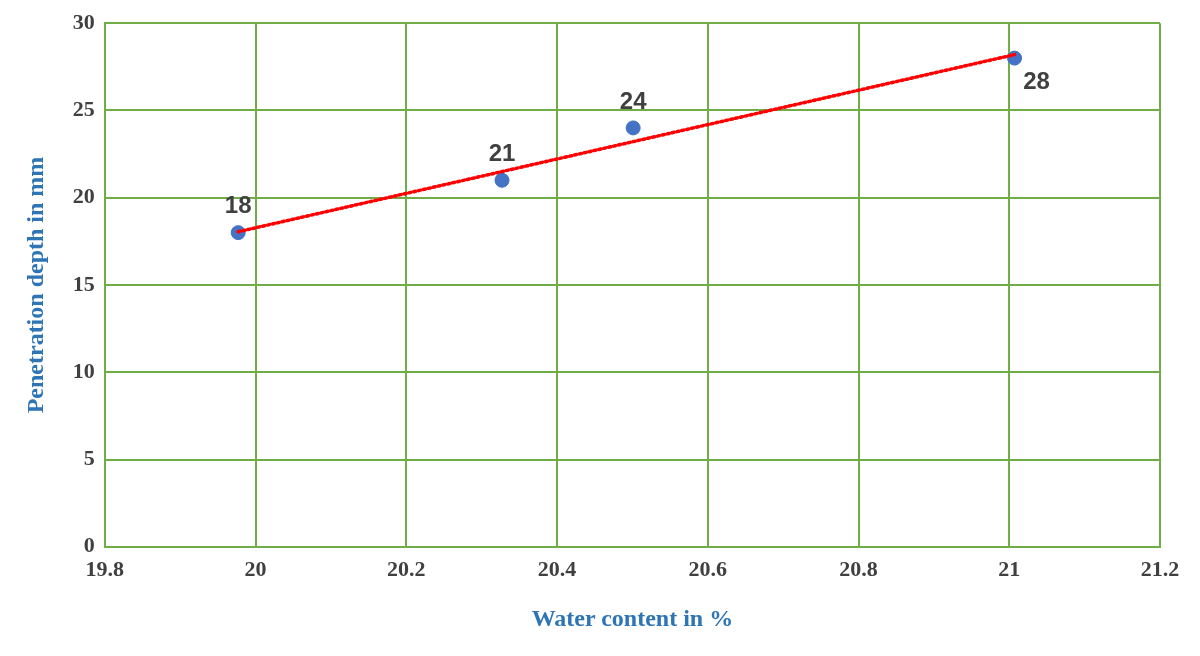 The height and width of the screenshot is (656, 1200). What do you see at coordinates (502, 152) in the screenshot?
I see `data-label: 21` at bounding box center [502, 152].